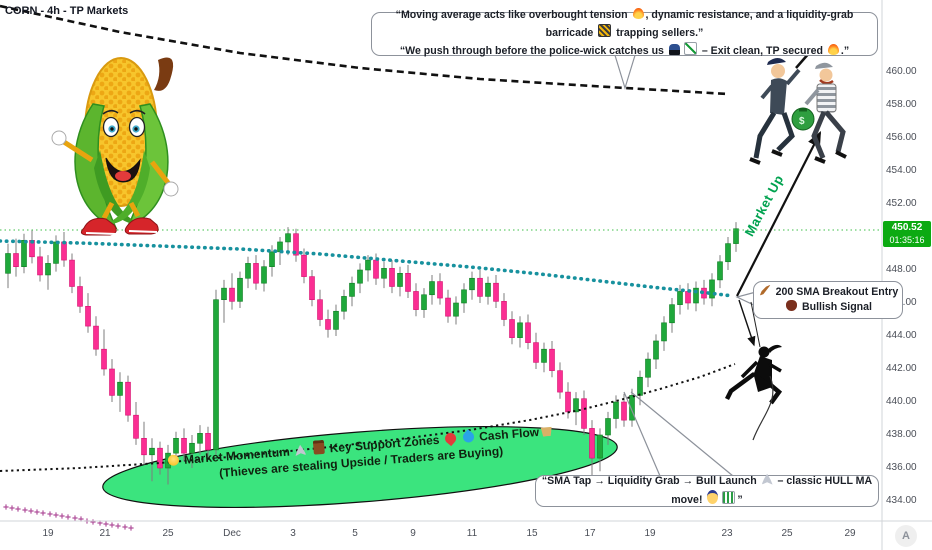 This screenshot has width=932, height=550. What do you see at coordinates (828, 292) in the screenshot?
I see `callout-sma-line1: 200 SMA Breakout Entry` at bounding box center [828, 292].